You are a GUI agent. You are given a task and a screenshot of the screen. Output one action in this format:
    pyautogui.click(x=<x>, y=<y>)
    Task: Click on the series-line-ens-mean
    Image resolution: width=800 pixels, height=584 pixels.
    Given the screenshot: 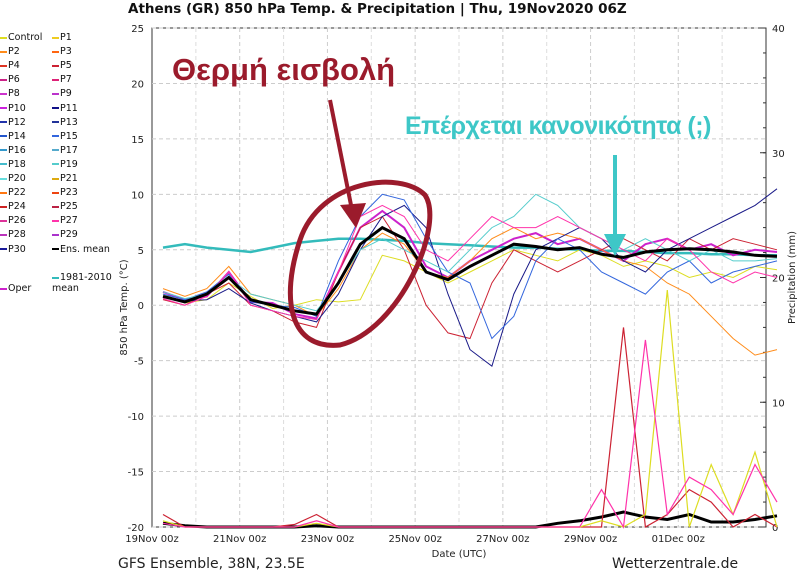 What is the action you would take?
    pyautogui.click(x=470, y=270)
    